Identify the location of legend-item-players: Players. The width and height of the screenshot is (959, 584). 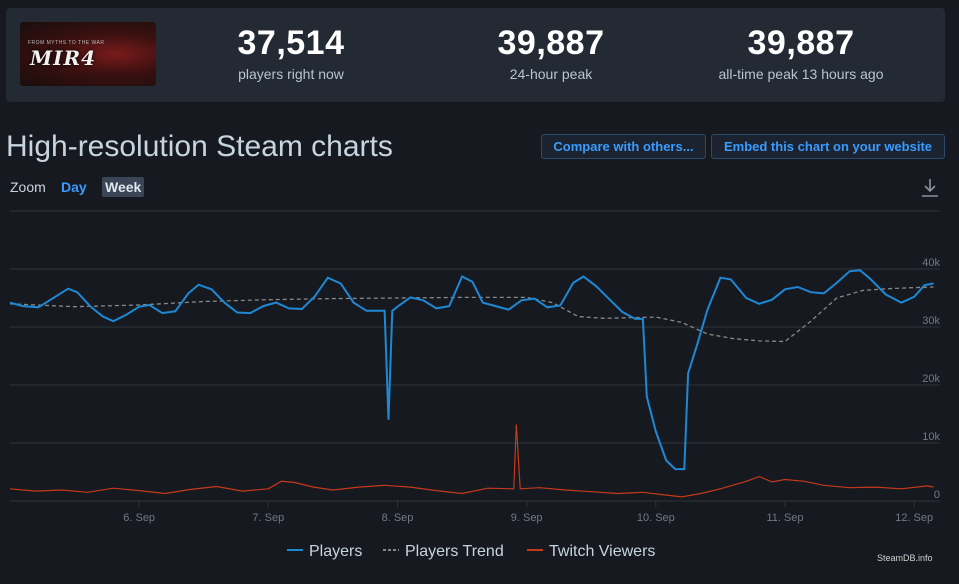
(324, 552).